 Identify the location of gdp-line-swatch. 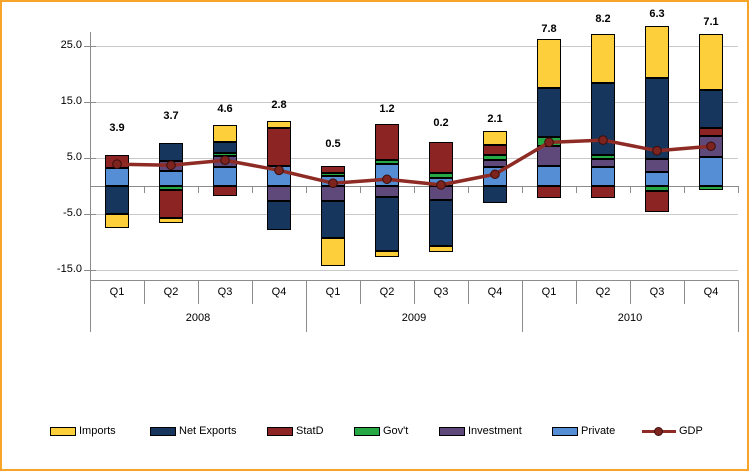
(659, 431).